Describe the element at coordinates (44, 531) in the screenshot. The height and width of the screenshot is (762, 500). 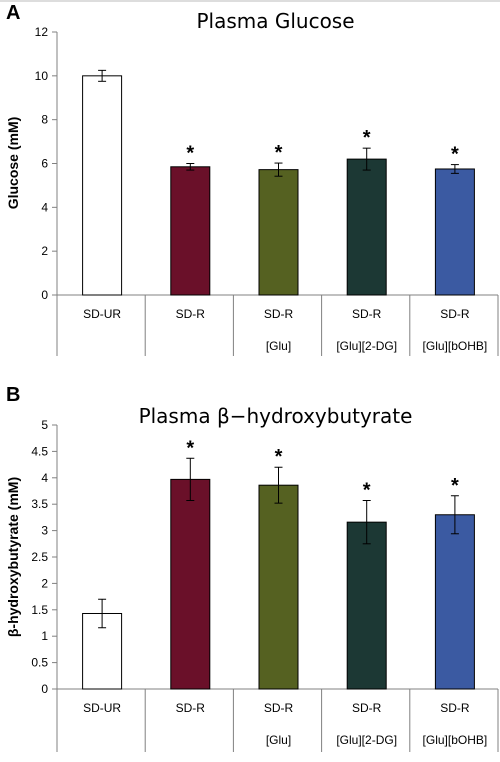
I see `panel-b-y-tick-label: 3` at that location.